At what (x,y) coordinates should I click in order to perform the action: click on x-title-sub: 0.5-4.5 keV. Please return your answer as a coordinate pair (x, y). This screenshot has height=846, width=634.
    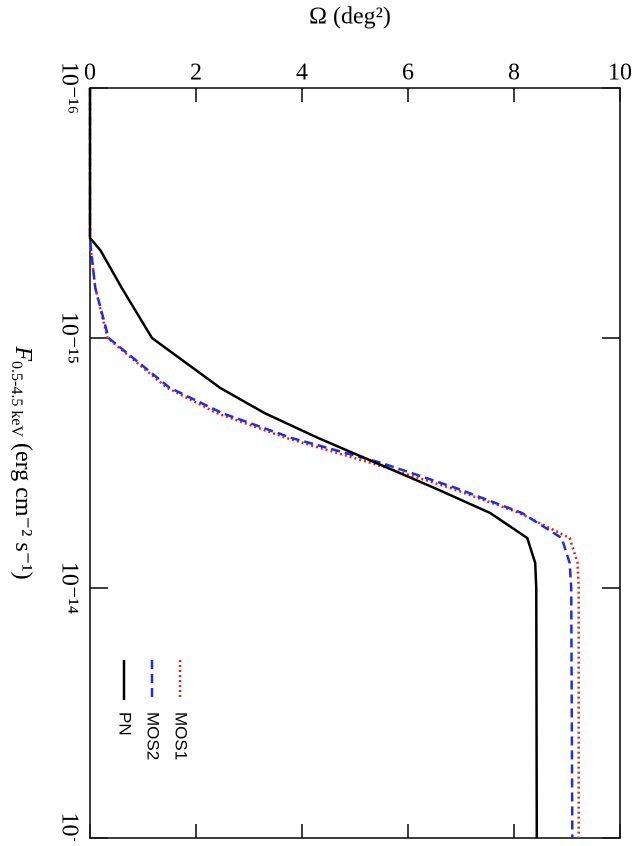
    Looking at the image, I should click on (16, 399).